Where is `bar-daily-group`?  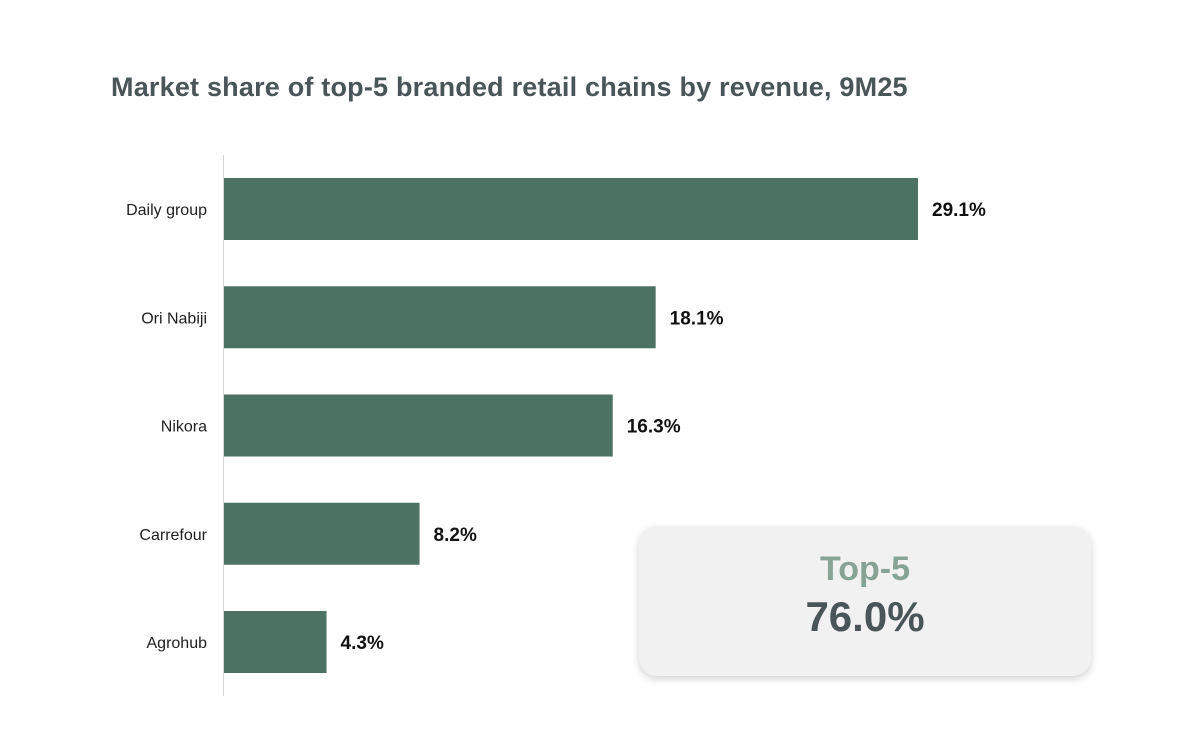
bar-daily-group is located at coordinates (571, 209).